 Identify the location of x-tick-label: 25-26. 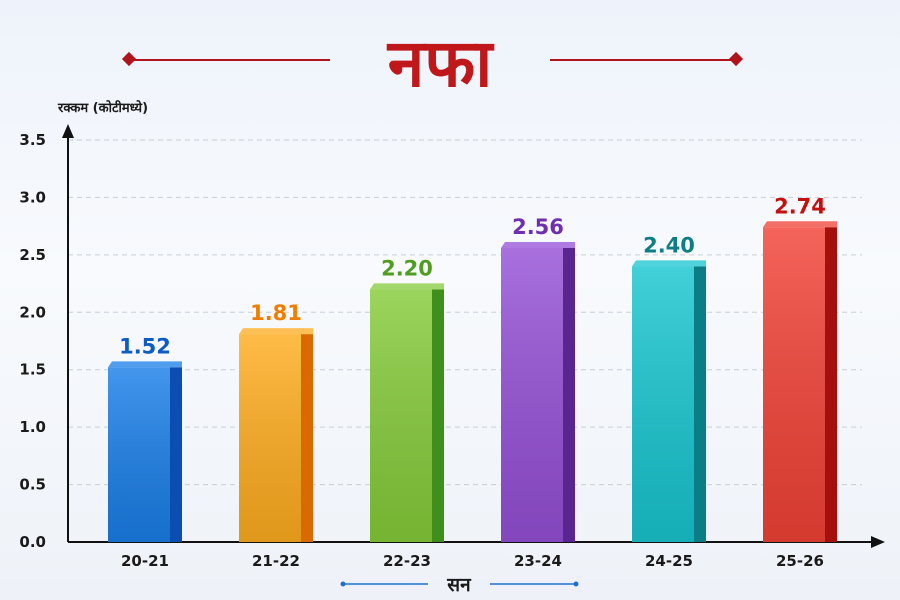
(800, 561).